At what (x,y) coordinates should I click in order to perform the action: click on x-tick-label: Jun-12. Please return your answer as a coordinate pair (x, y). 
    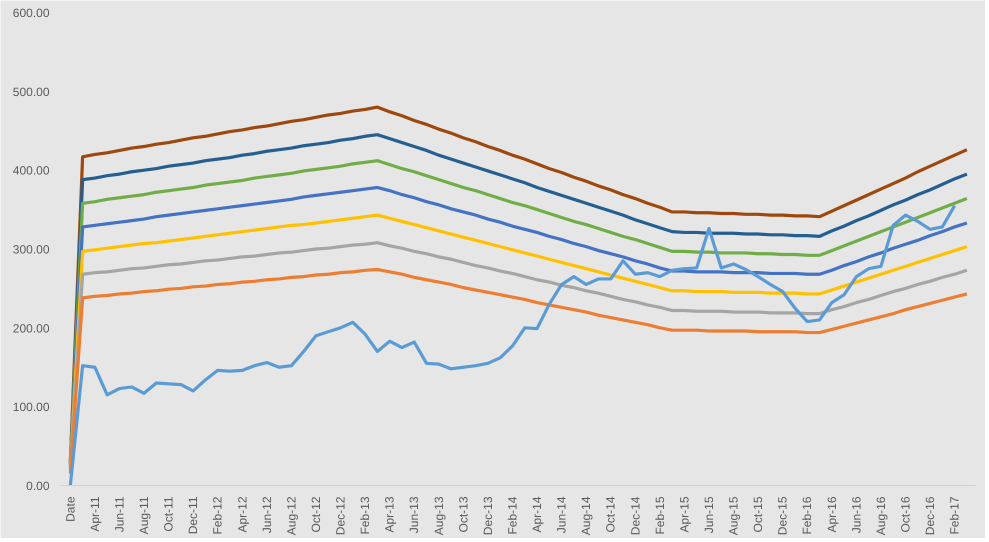
    Looking at the image, I should click on (267, 515).